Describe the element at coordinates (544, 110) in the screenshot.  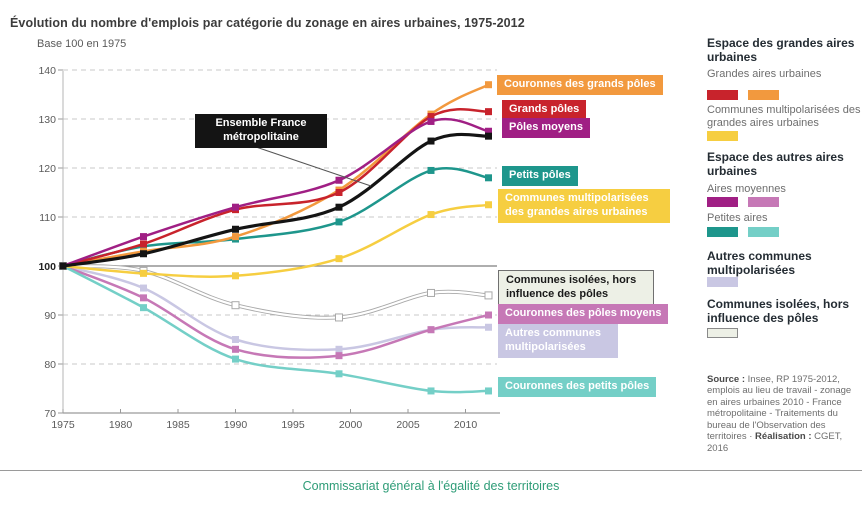
I see `line-label-grands_poles: Grands pôles` at that location.